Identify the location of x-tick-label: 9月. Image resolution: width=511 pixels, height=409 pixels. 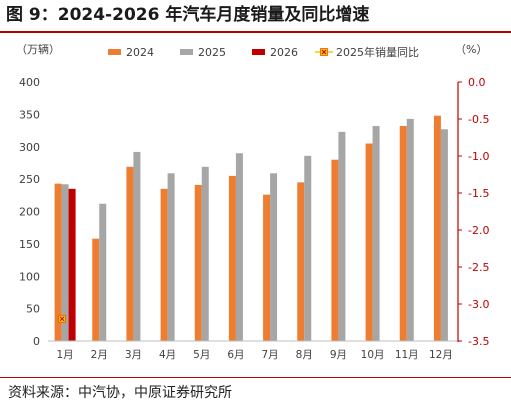
(338, 355).